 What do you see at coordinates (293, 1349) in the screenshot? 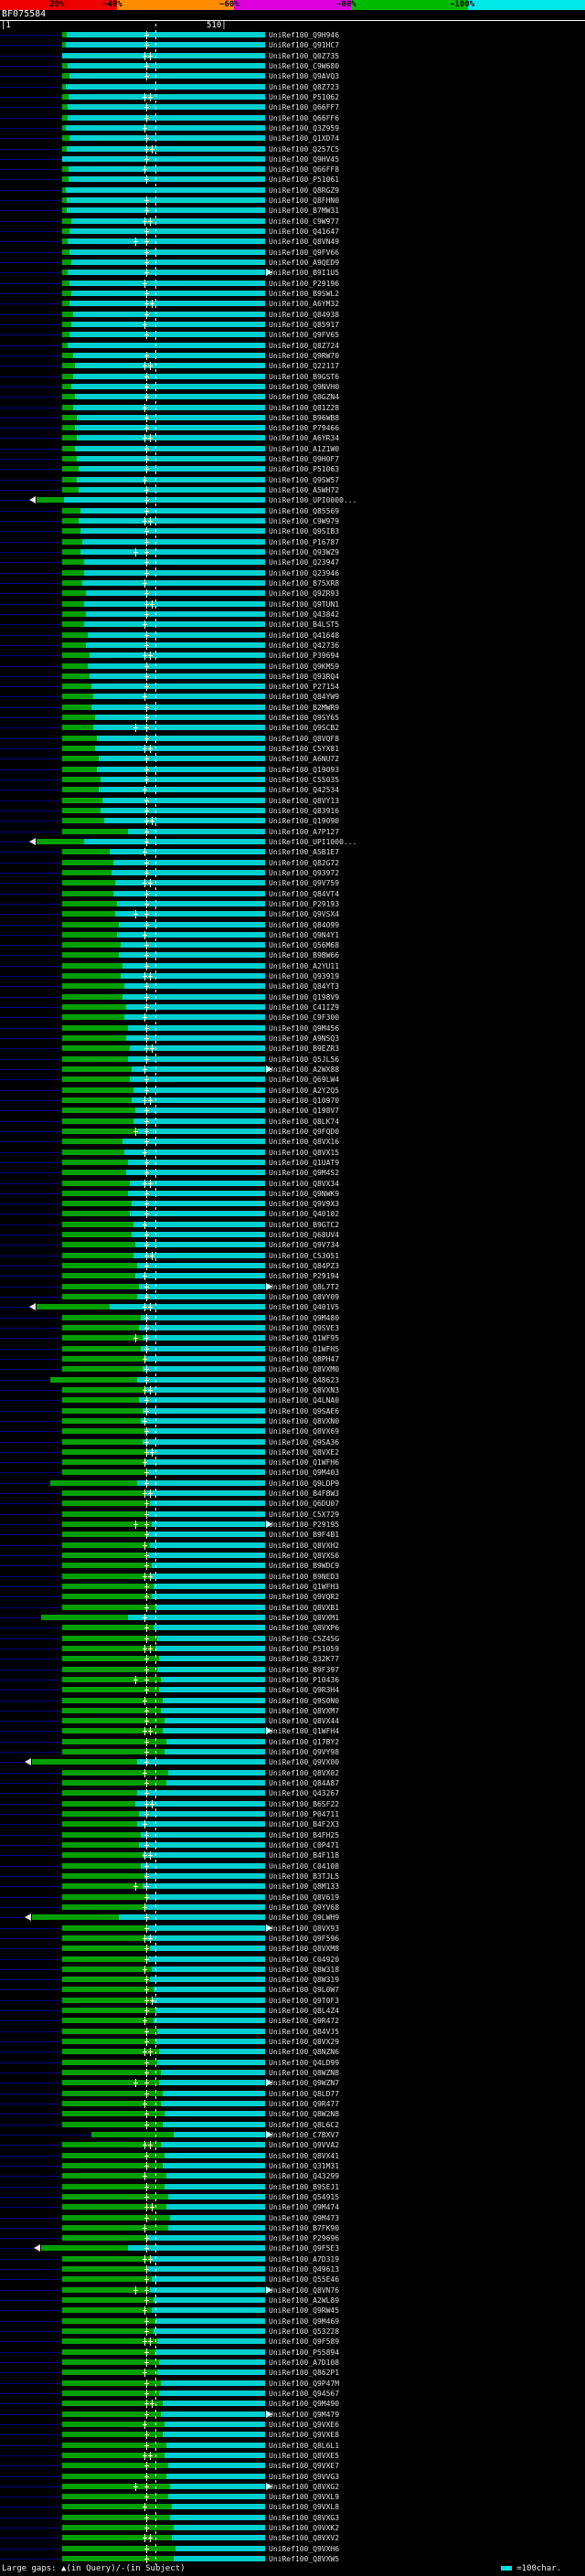
I see `hit-row: UniRef100_Q1WFH5` at bounding box center [293, 1349].